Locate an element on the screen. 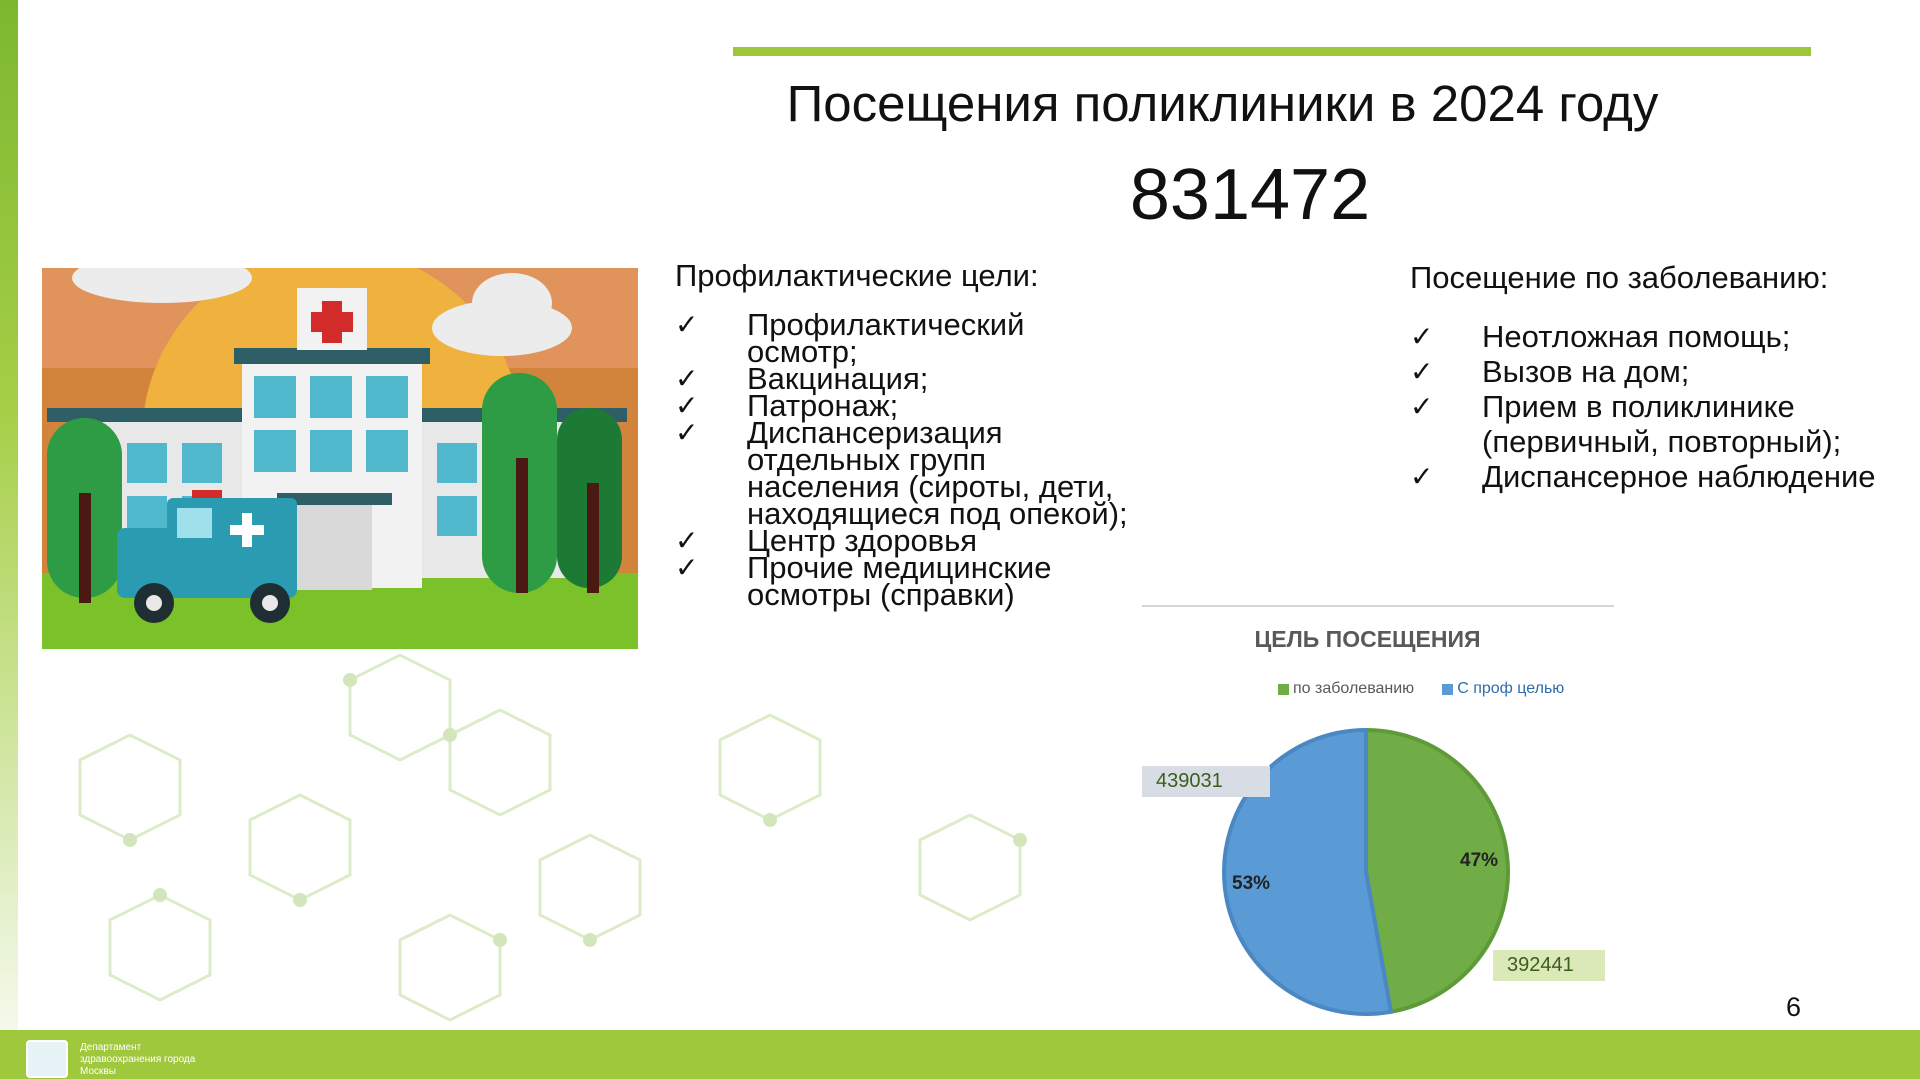  list-item-text: Неотложная помощь; is located at coordinates (1636, 336).